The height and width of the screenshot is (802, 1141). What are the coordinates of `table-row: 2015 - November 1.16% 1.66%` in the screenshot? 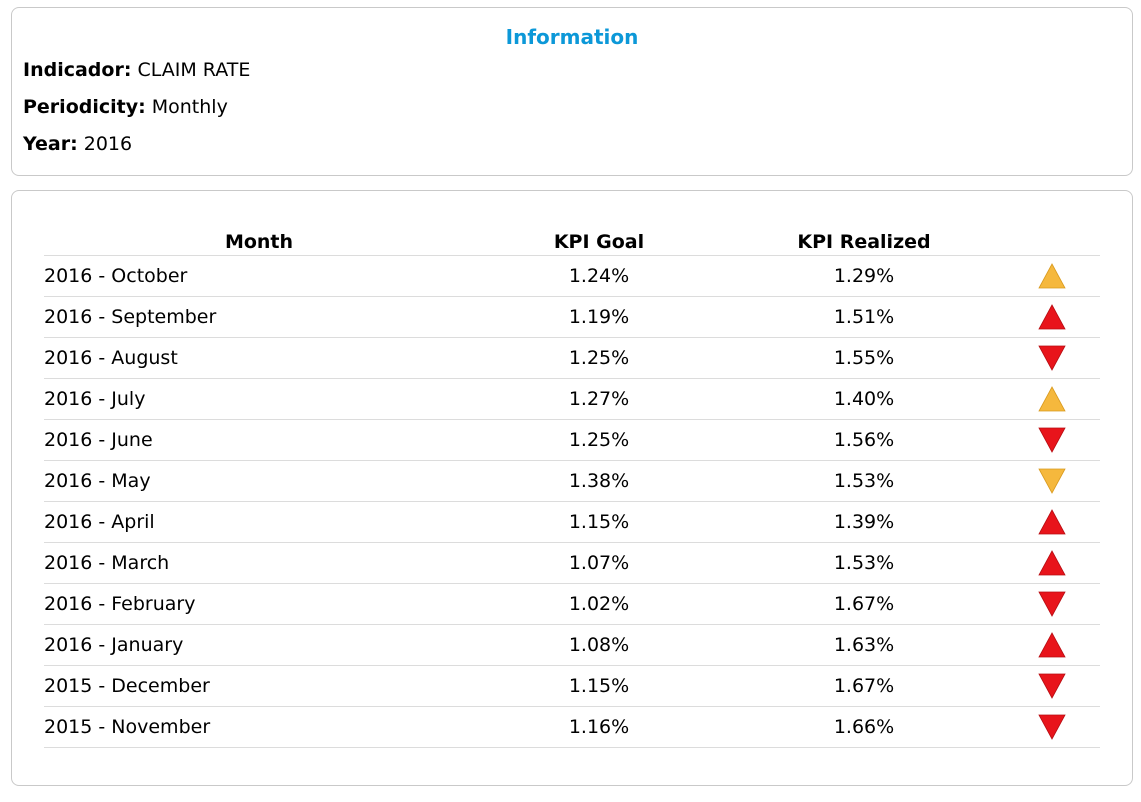 It's located at (572, 727).